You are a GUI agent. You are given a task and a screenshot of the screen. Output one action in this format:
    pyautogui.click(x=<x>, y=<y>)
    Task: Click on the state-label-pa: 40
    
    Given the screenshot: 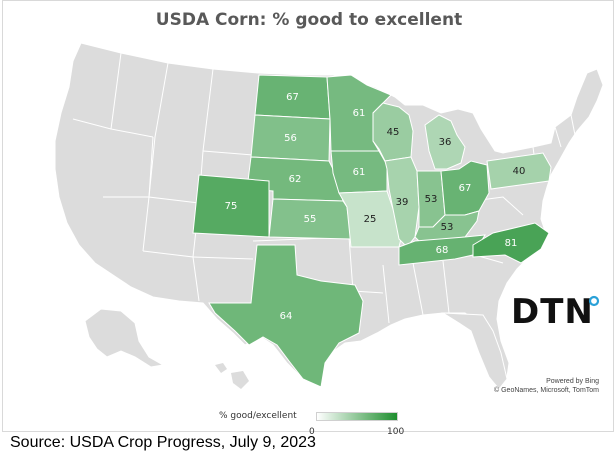 What is the action you would take?
    pyautogui.click(x=519, y=171)
    